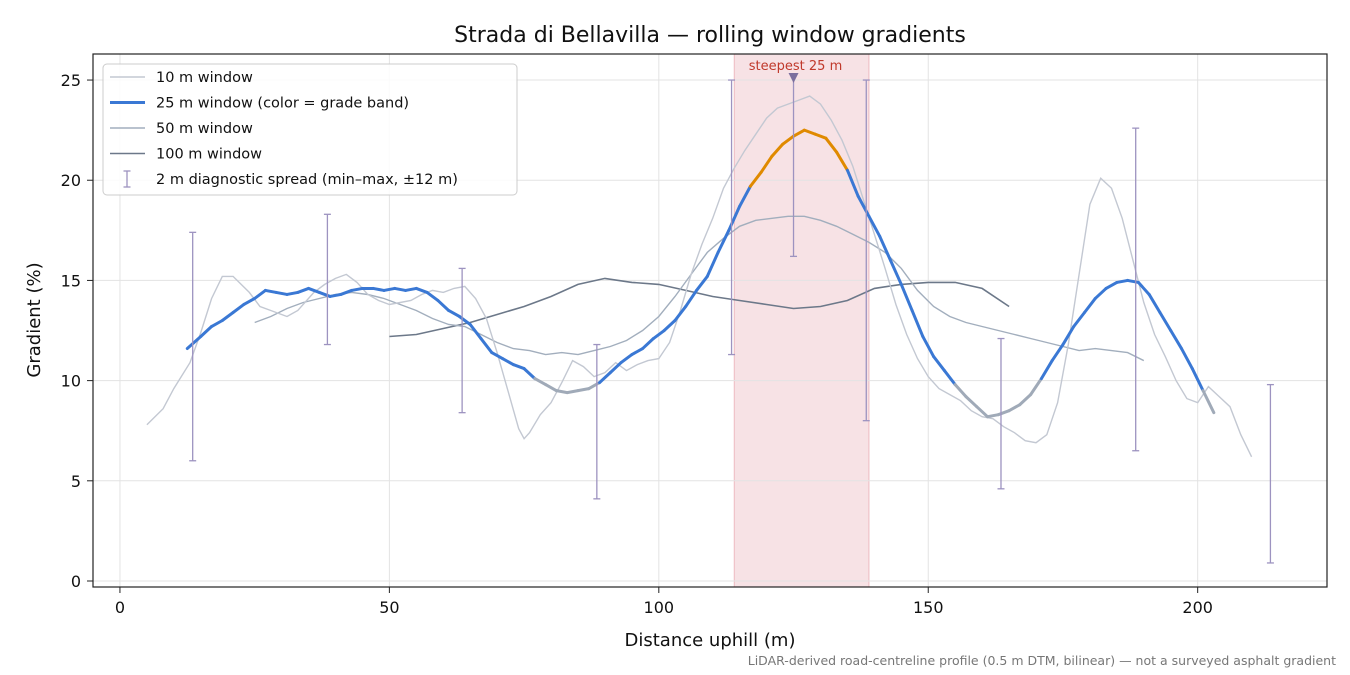 This screenshot has width=1350, height=675. I want to click on y-tick-label: 0, so click(76, 581).